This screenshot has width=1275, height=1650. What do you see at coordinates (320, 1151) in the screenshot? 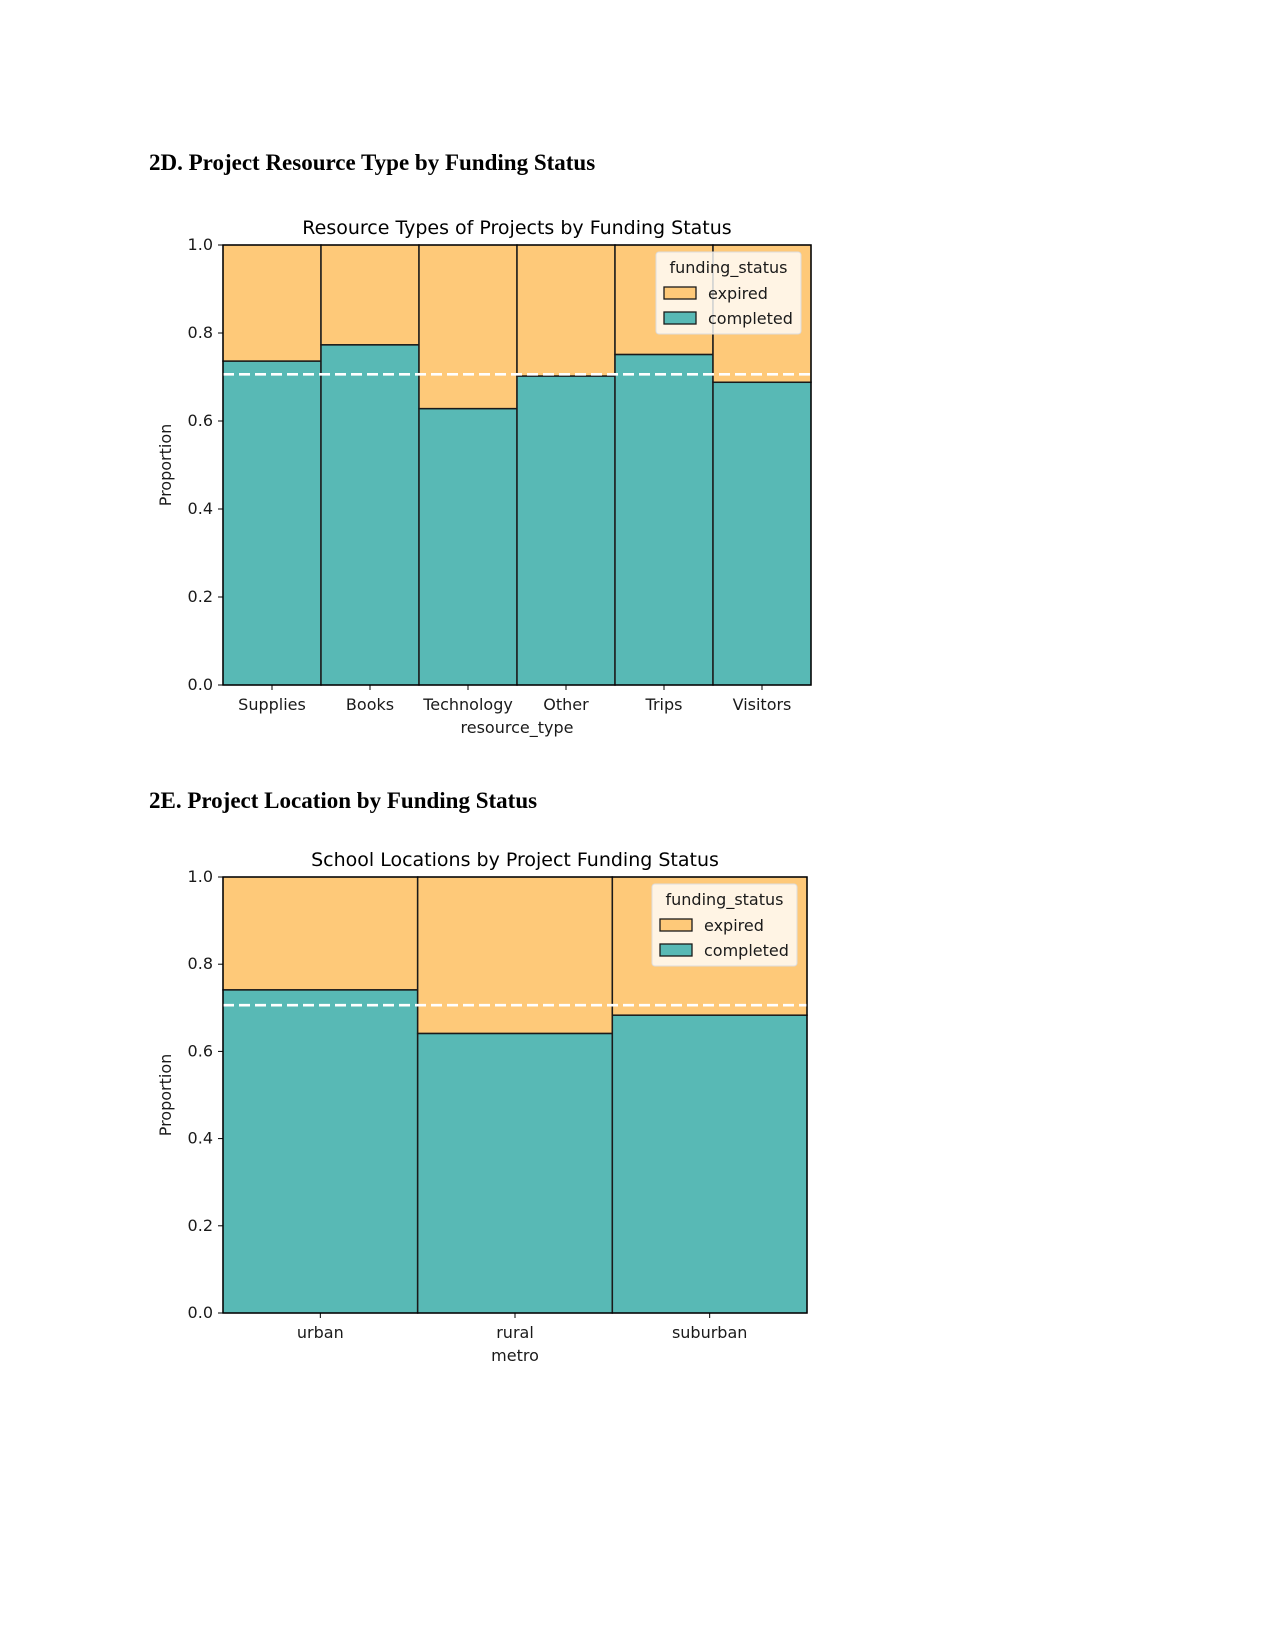
I see `bar-completed-urban` at bounding box center [320, 1151].